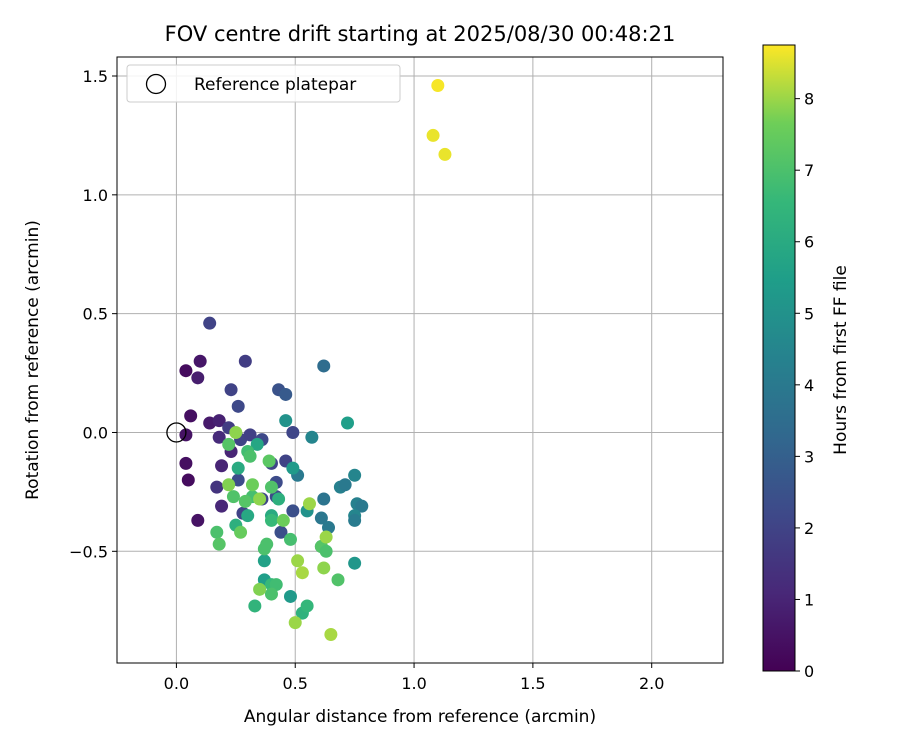 This screenshot has width=900, height=750. What do you see at coordinates (95, 195) in the screenshot?
I see `y-tick-label: 1.0` at bounding box center [95, 195].